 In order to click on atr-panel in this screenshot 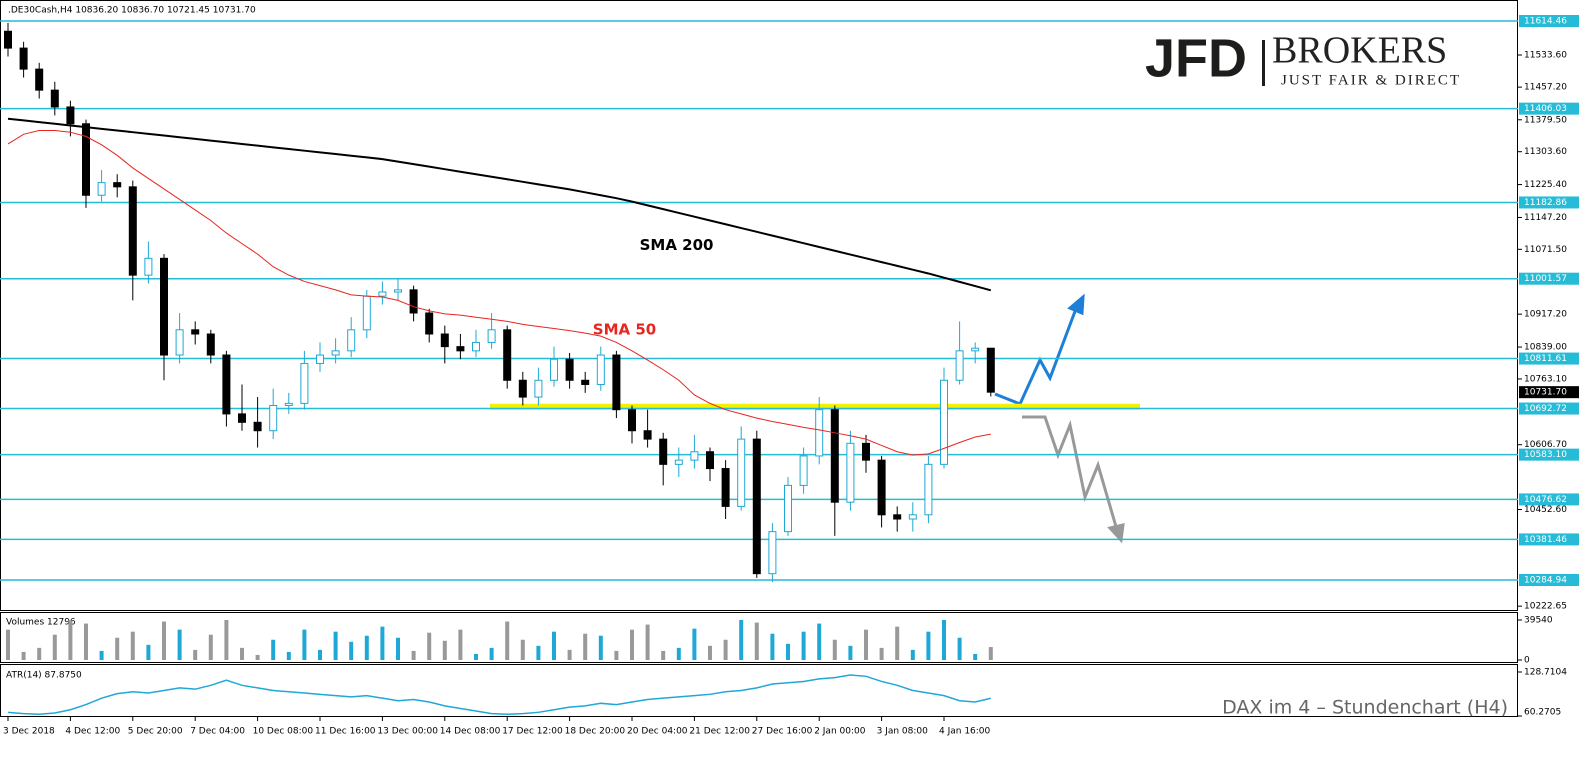, I will do `click(759, 690)`.